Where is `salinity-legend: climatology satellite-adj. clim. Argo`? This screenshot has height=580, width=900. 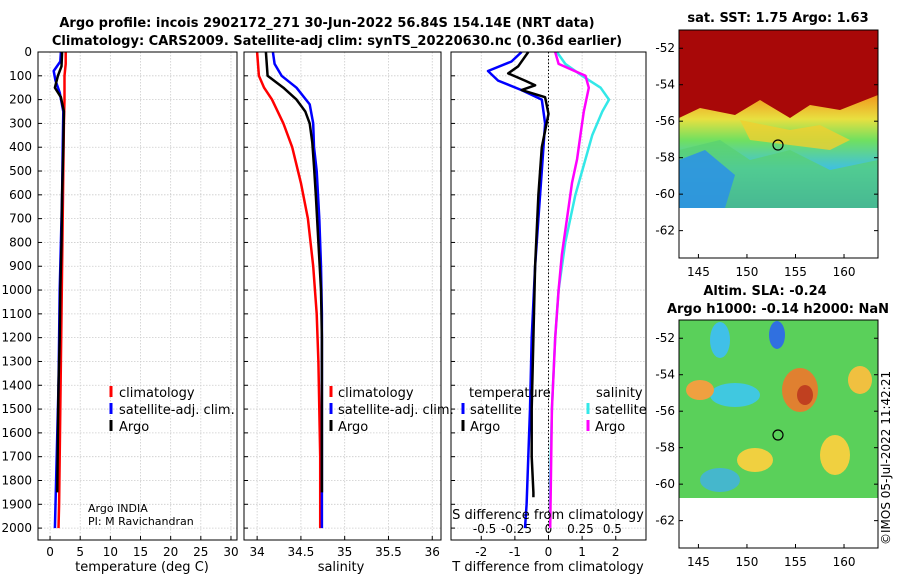 salinity-legend: climatology satellite-adj. clim. Argo is located at coordinates (391, 410).